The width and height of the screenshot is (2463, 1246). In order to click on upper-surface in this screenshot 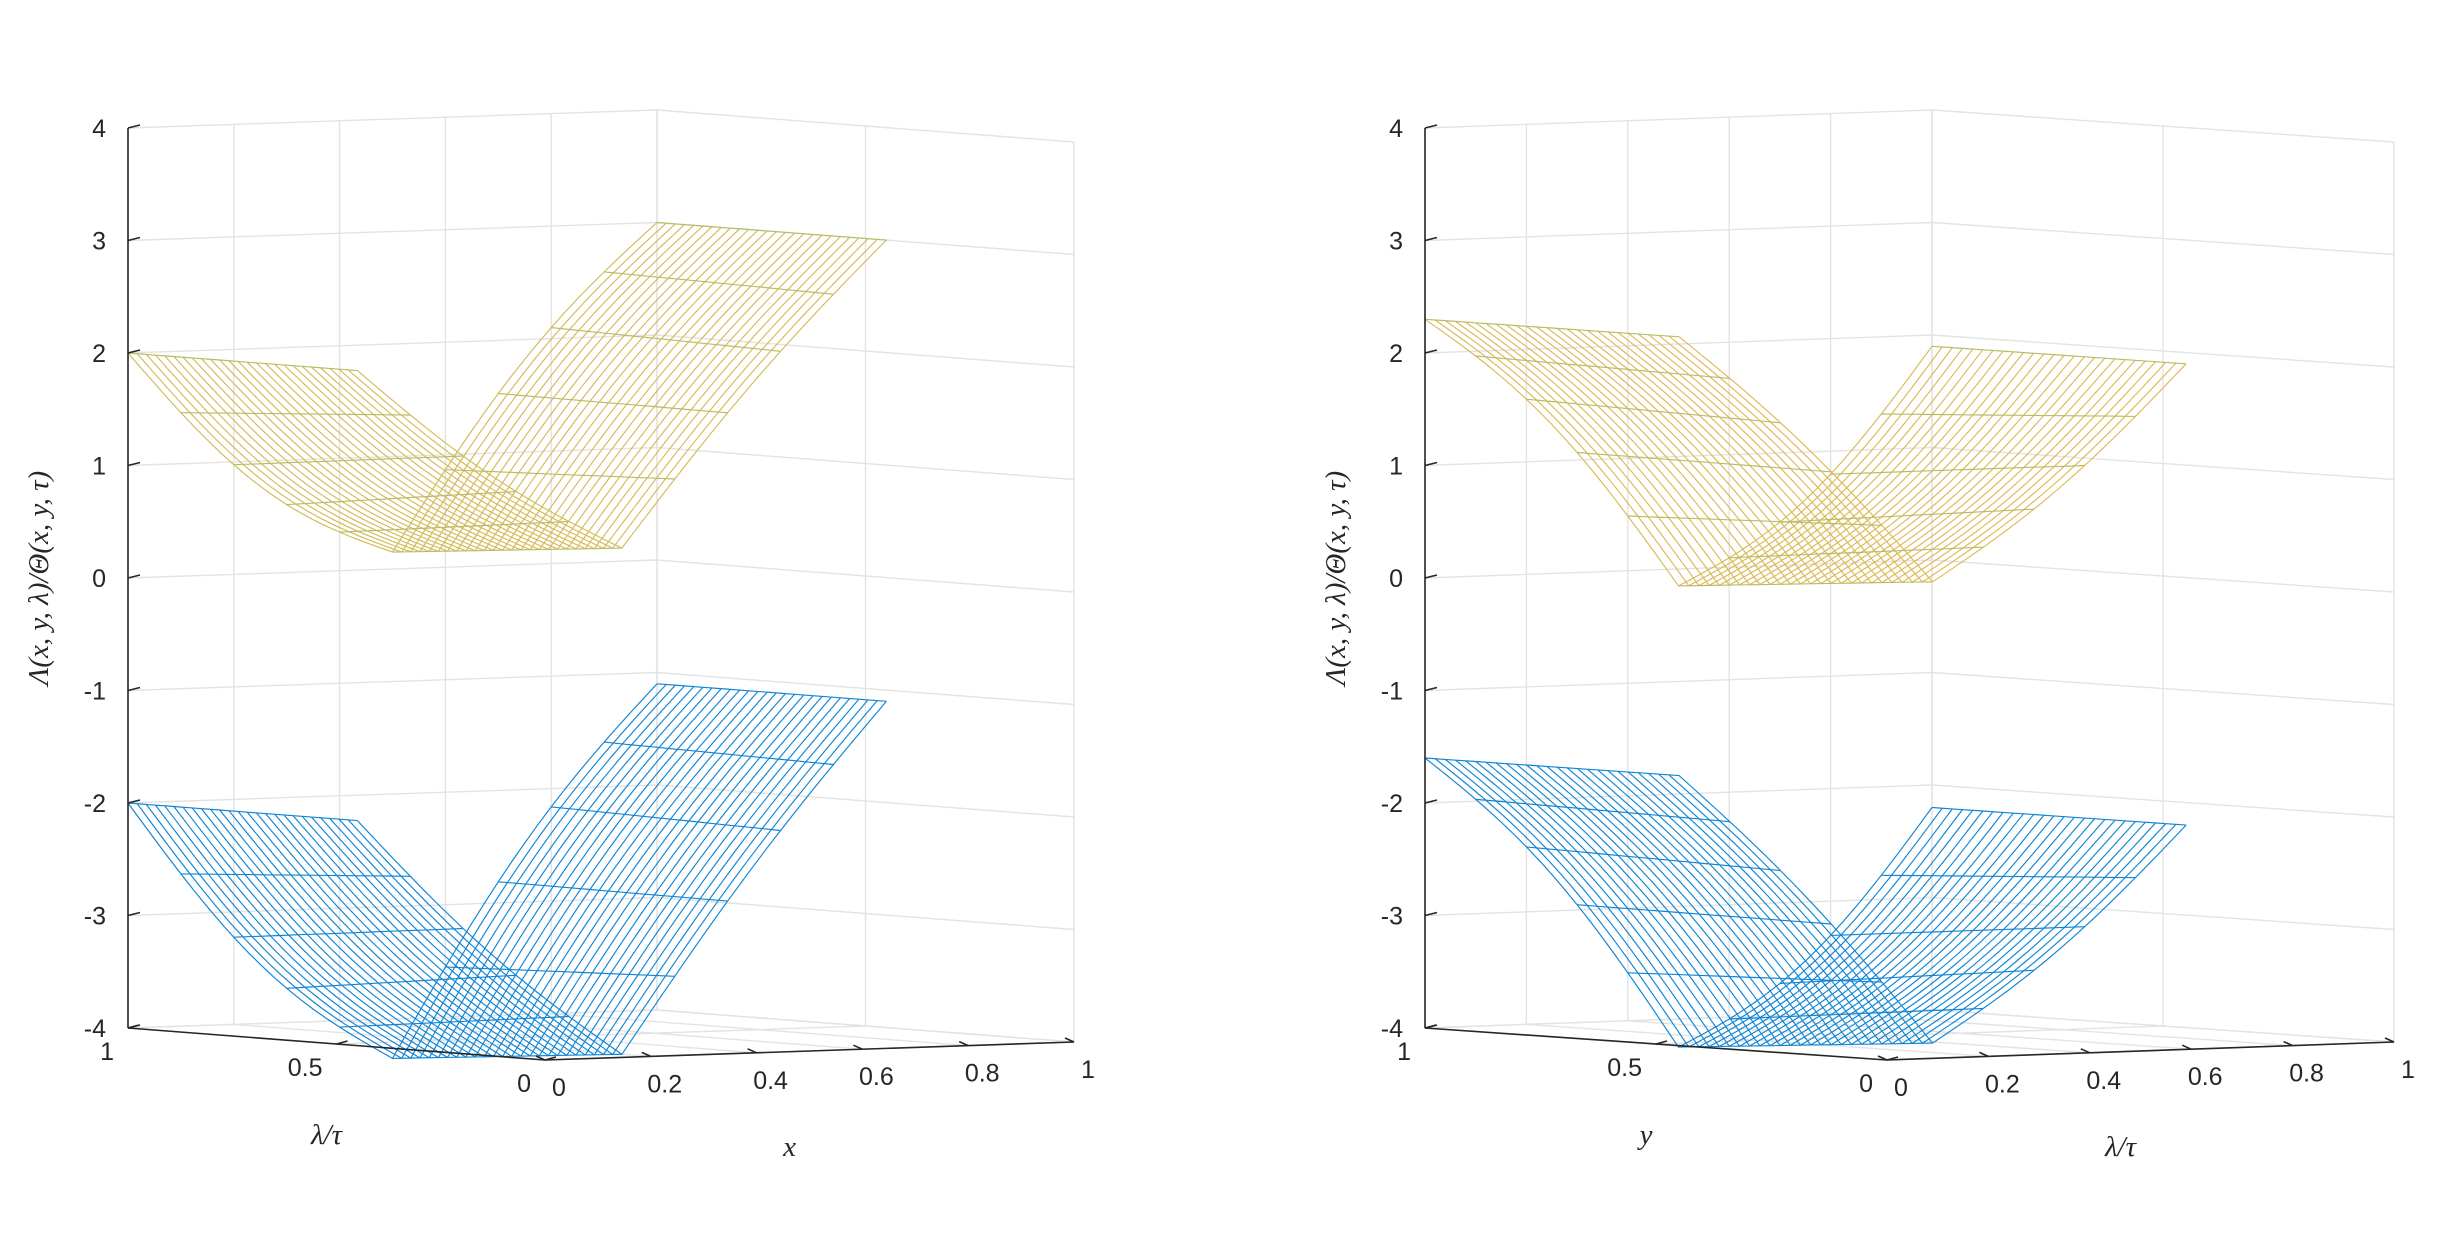, I will do `click(507, 387)`.